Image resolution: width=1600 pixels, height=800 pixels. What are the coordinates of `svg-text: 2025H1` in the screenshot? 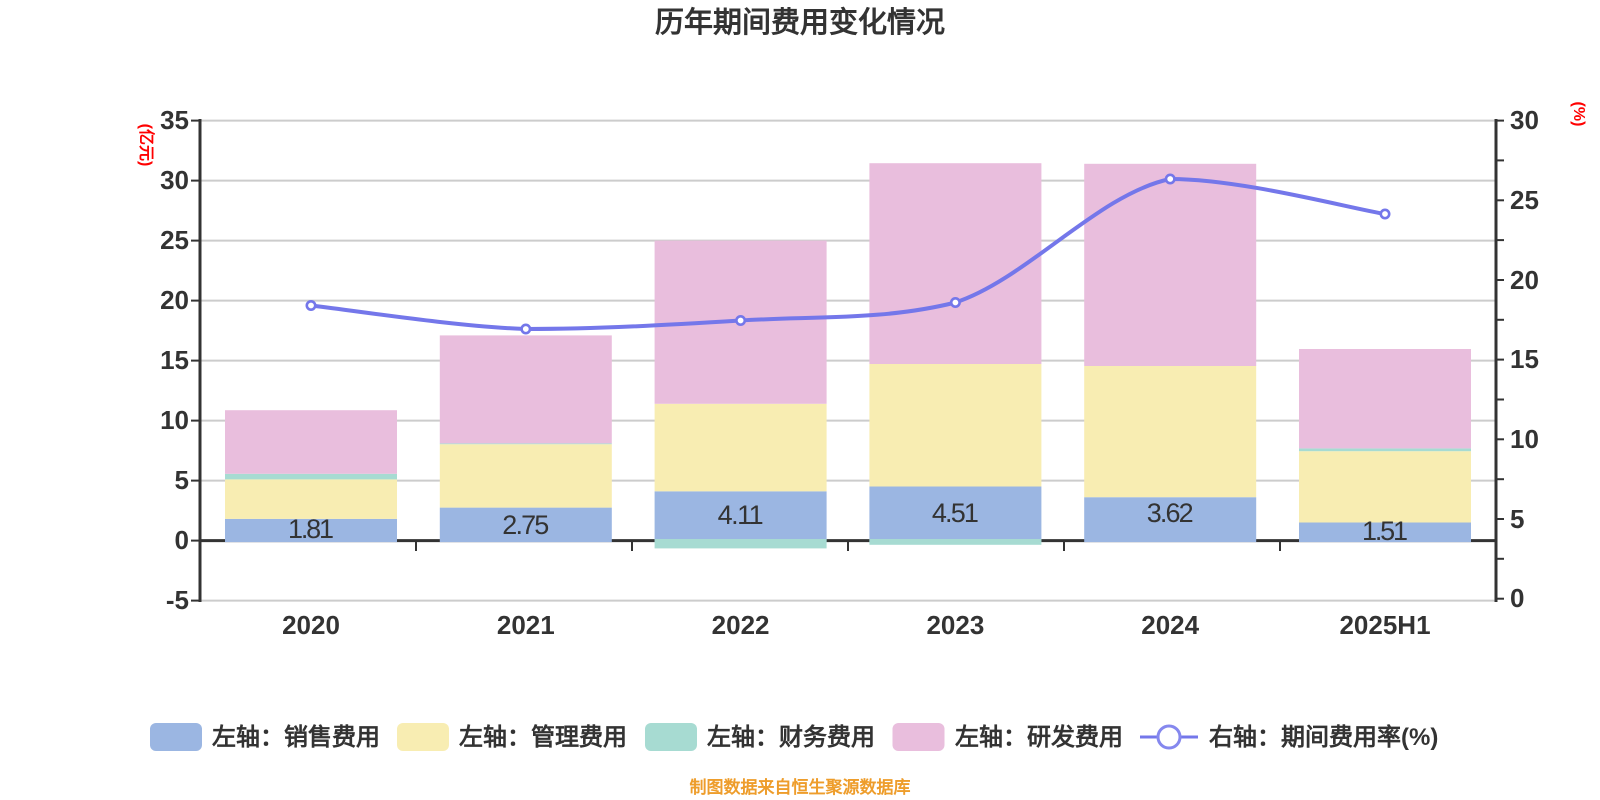 It's located at (1384, 625).